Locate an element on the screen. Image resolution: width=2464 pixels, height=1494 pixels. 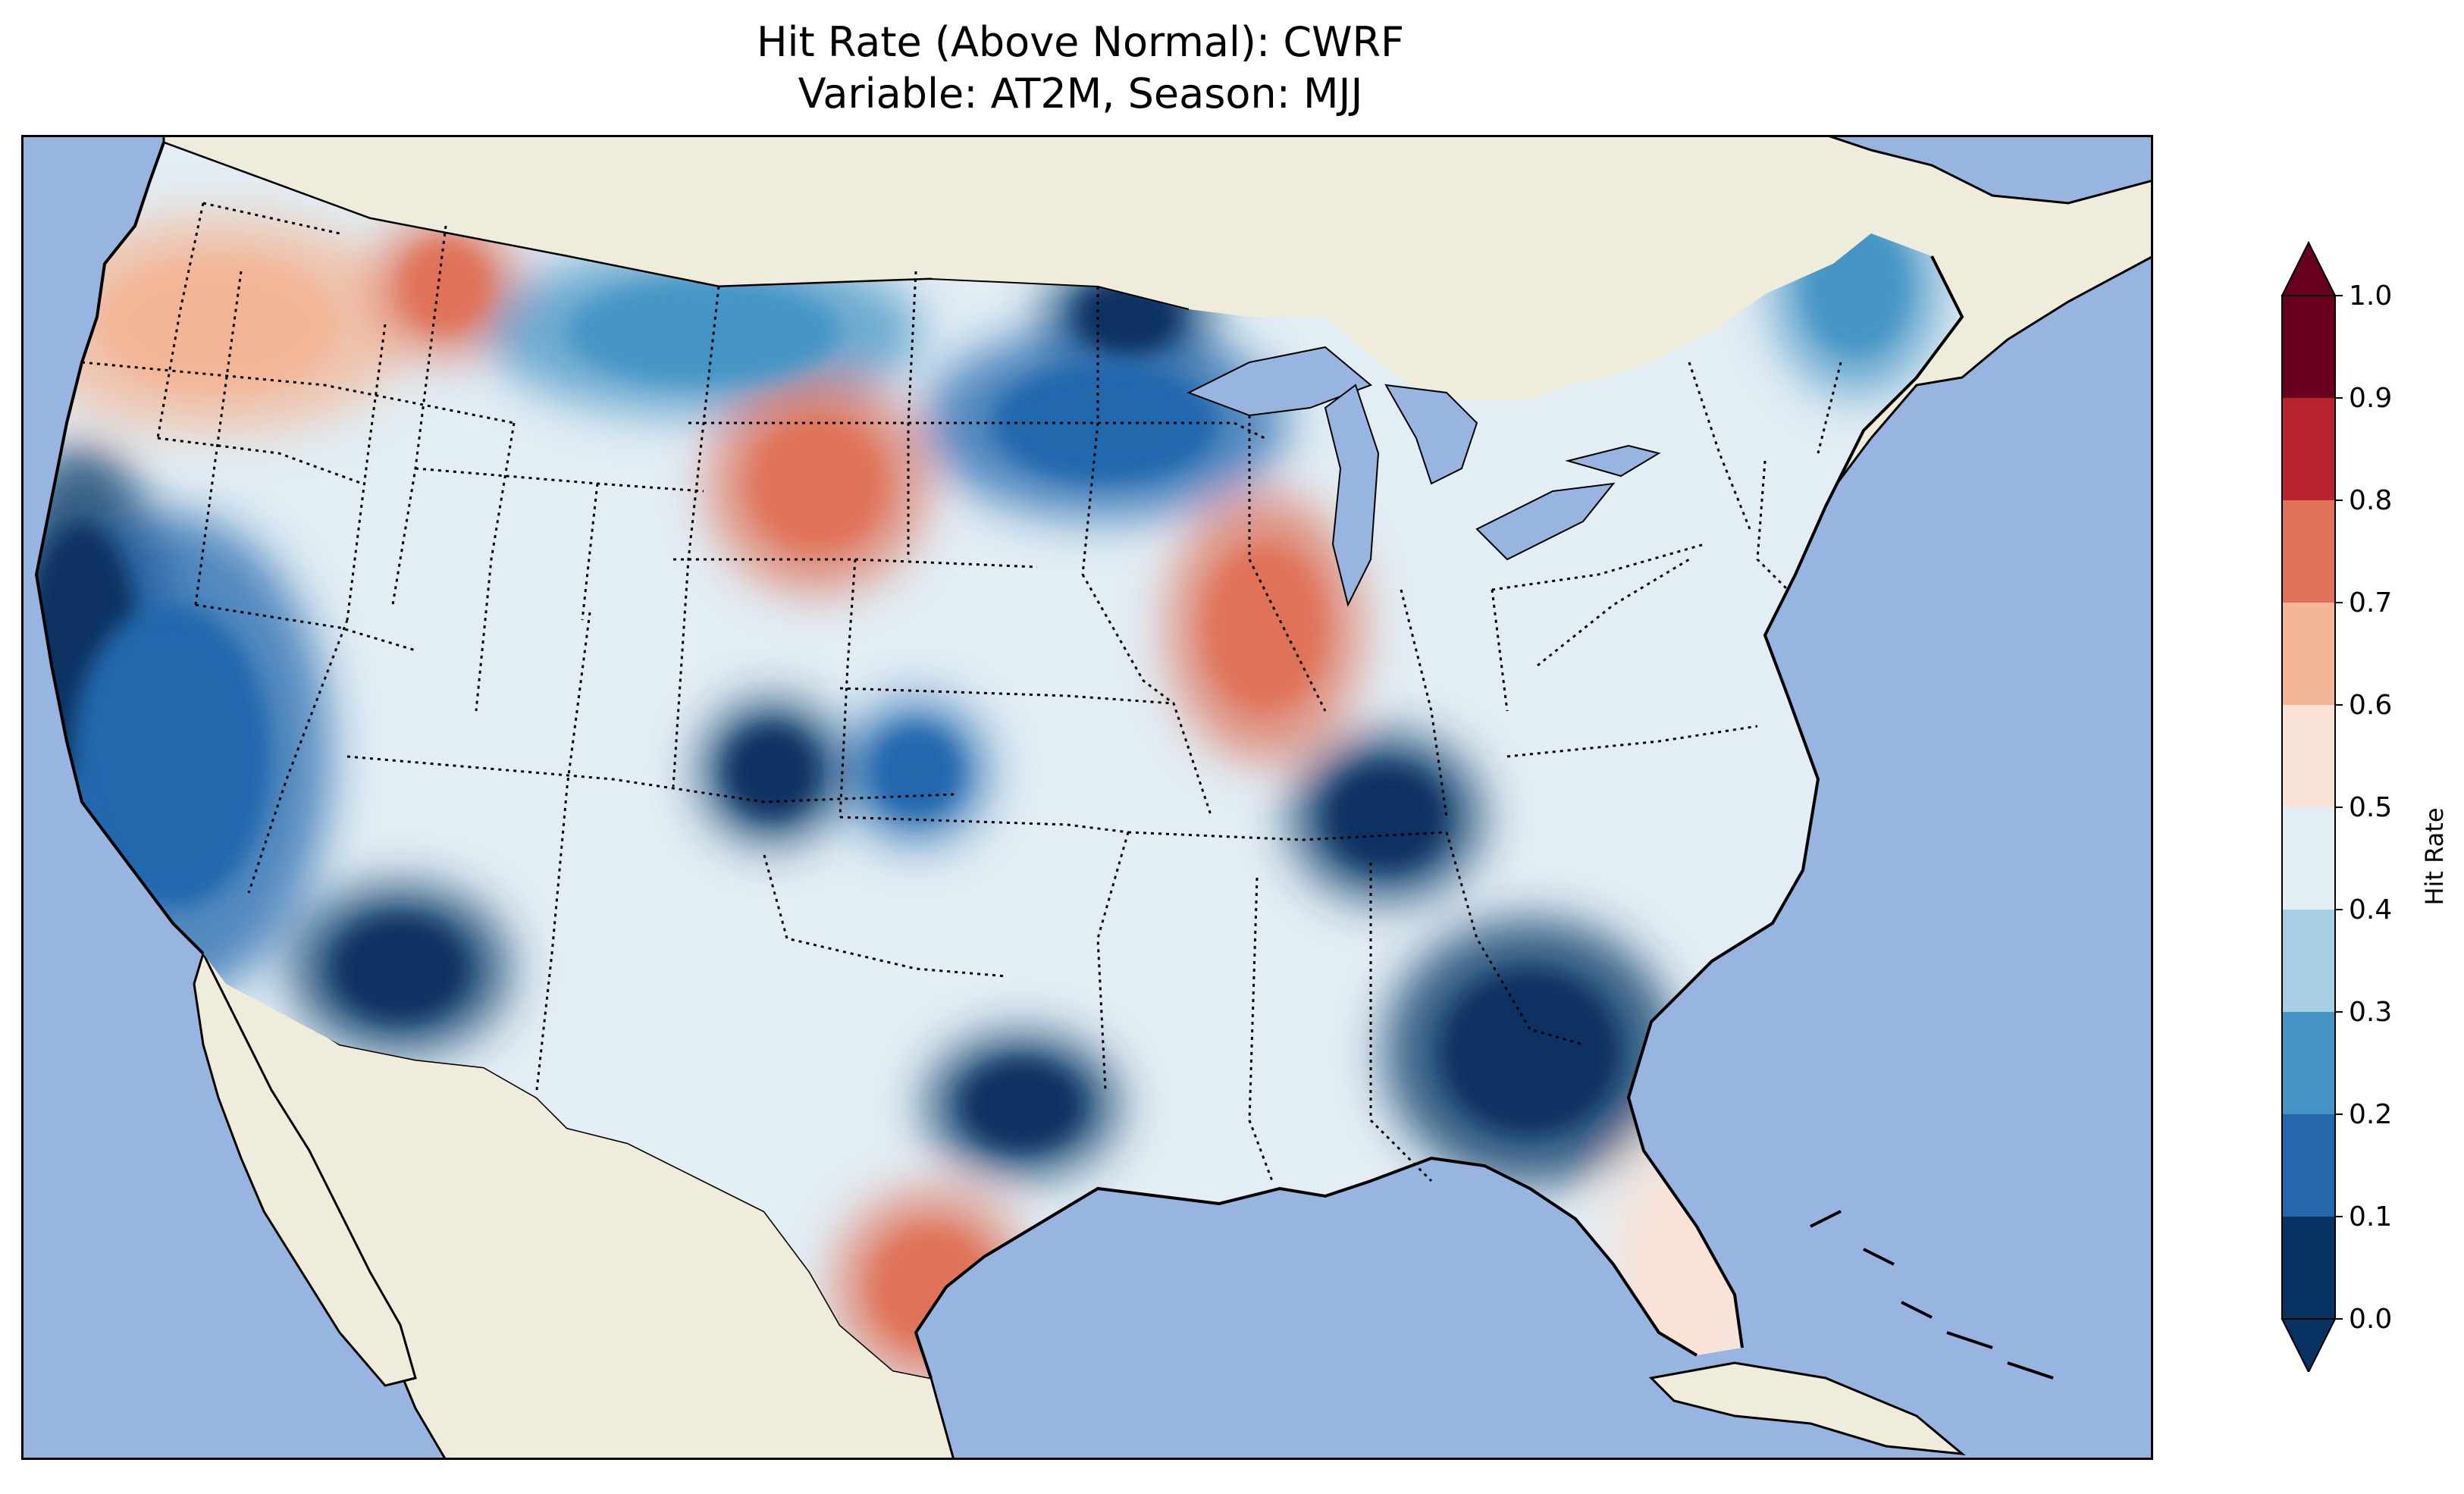
colorbar-extend-min is located at coordinates (2309, 1345).